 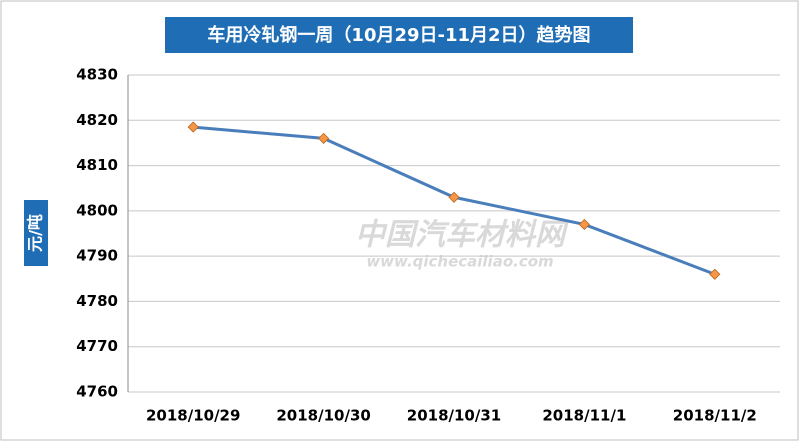 I want to click on x-tick-label: 2018/10/31, so click(x=454, y=416).